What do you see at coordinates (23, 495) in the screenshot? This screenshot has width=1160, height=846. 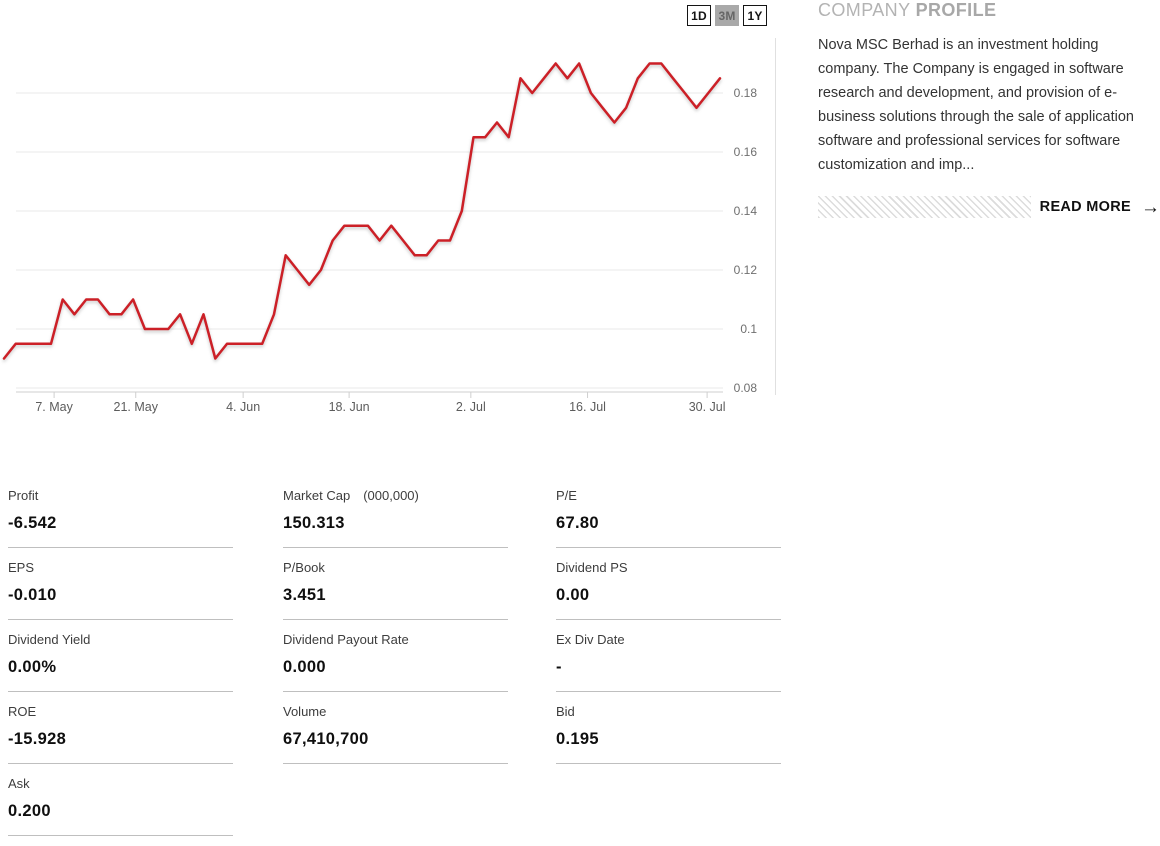 I see `stat-label: Profit` at bounding box center [23, 495].